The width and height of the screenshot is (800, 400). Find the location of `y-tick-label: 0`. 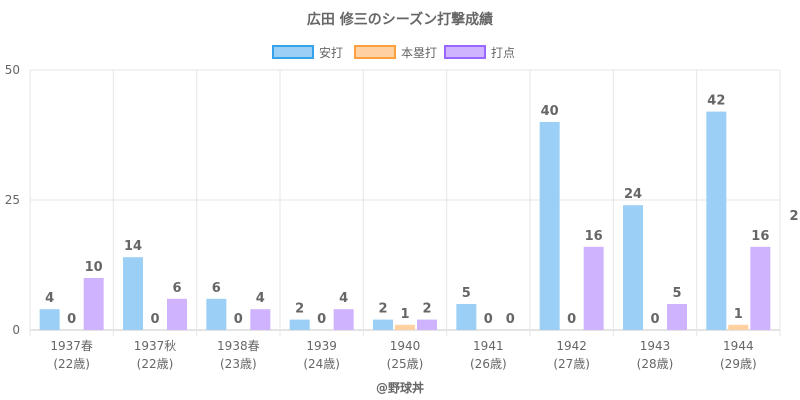

y-tick-label: 0 is located at coordinates (16, 330).